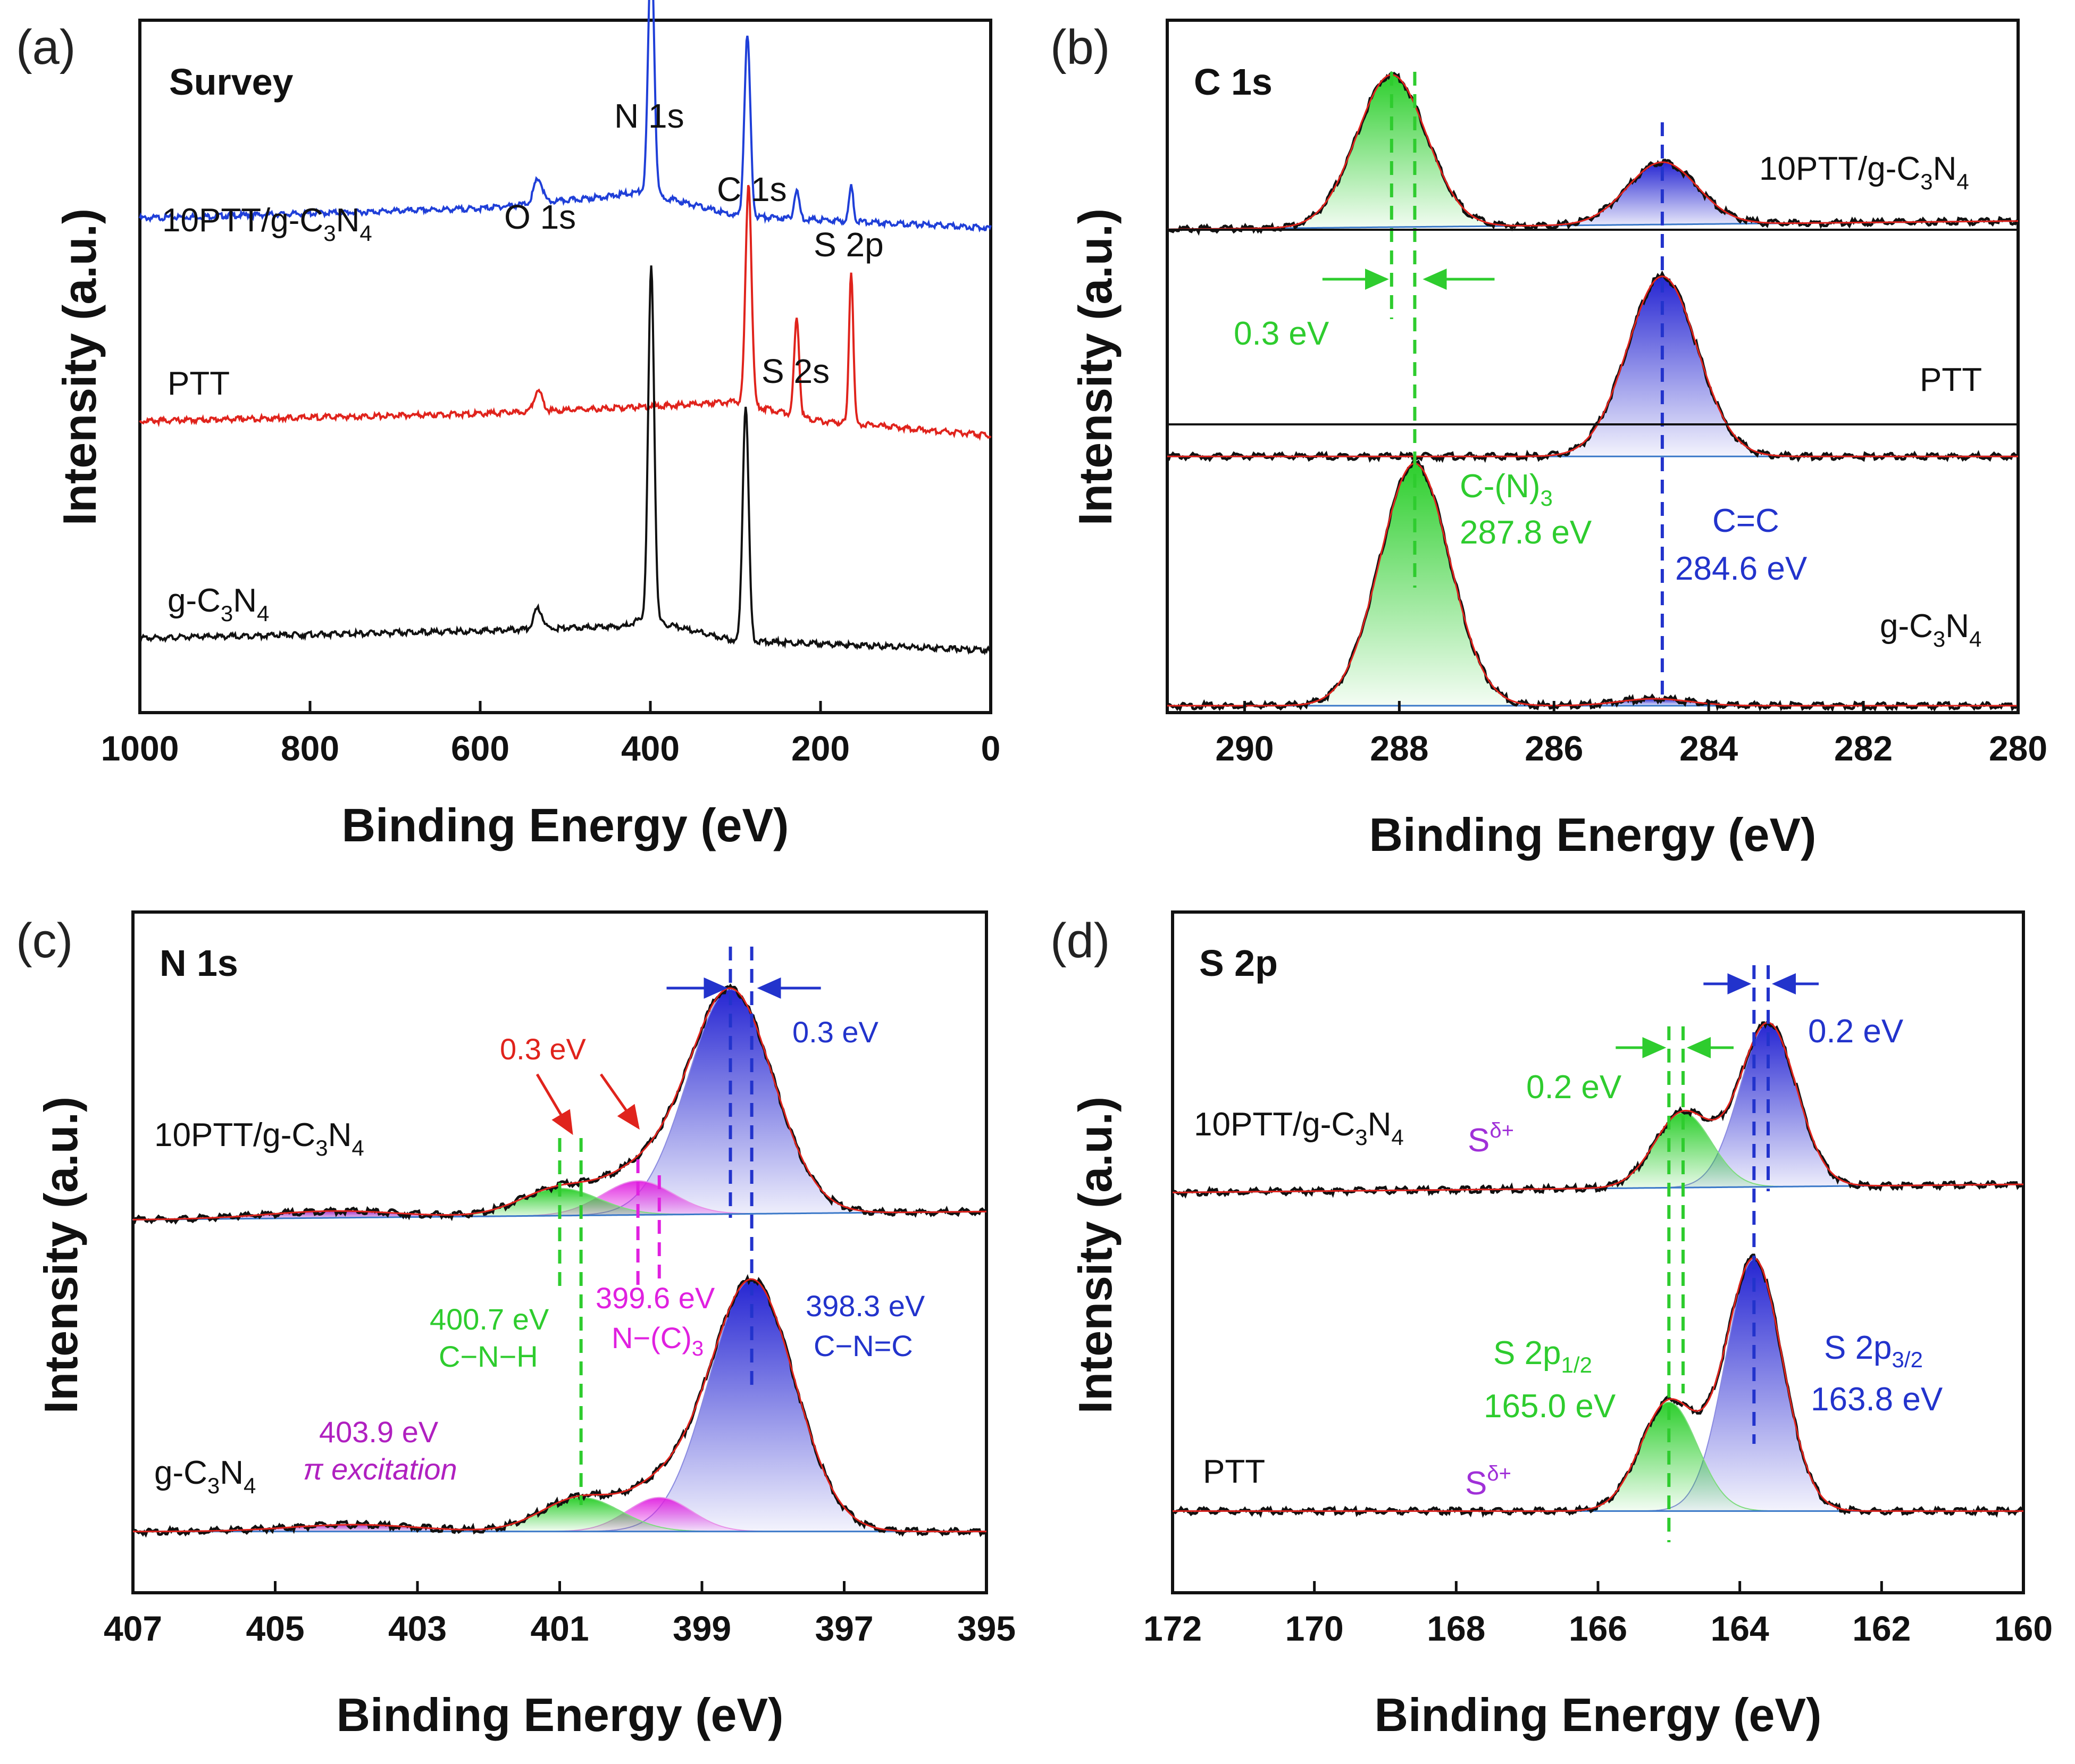 Image resolution: width=2075 pixels, height=1764 pixels. What do you see at coordinates (649, 116) in the screenshot?
I see `peak-label-n1s: N 1s` at bounding box center [649, 116].